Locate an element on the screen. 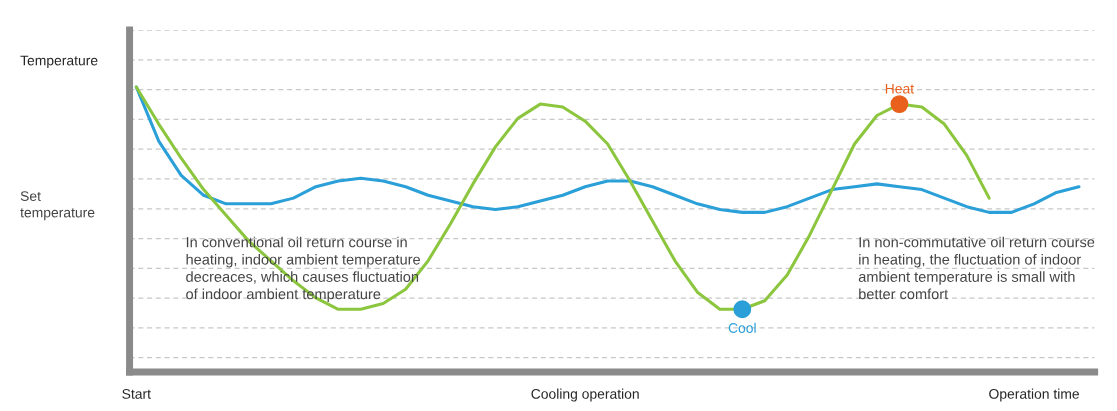  series-label: Cool is located at coordinates (742, 327).